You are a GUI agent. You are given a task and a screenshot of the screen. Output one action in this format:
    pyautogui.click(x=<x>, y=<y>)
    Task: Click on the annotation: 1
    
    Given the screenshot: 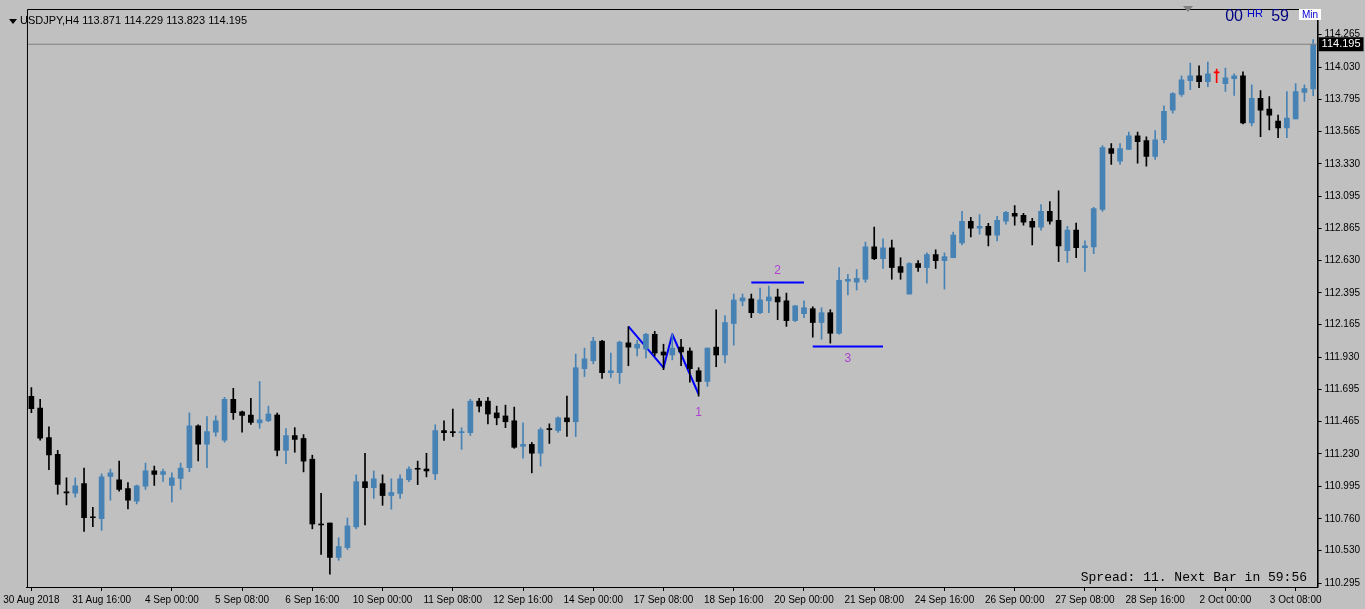 What is the action you would take?
    pyautogui.click(x=699, y=411)
    